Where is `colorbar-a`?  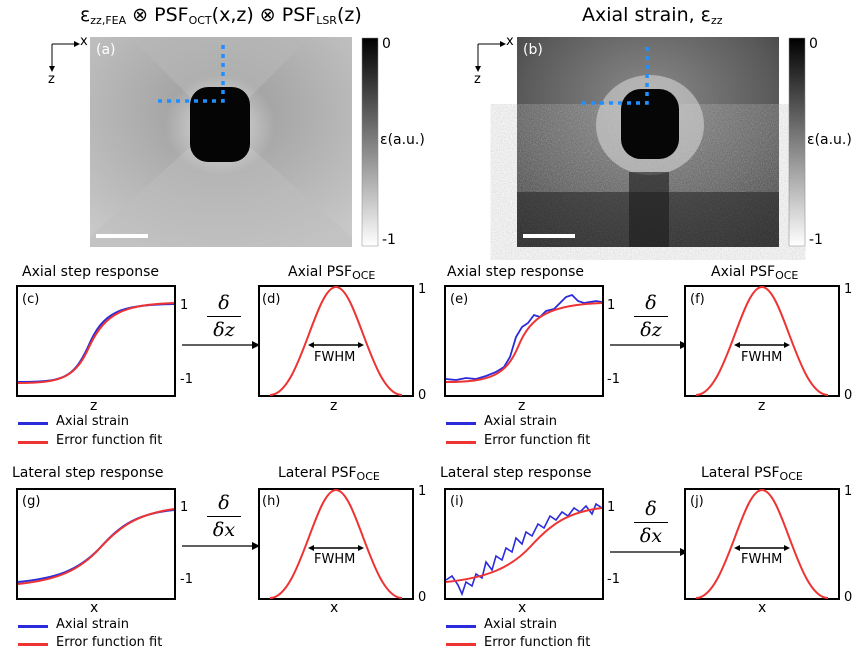
colorbar-a is located at coordinates (370, 142).